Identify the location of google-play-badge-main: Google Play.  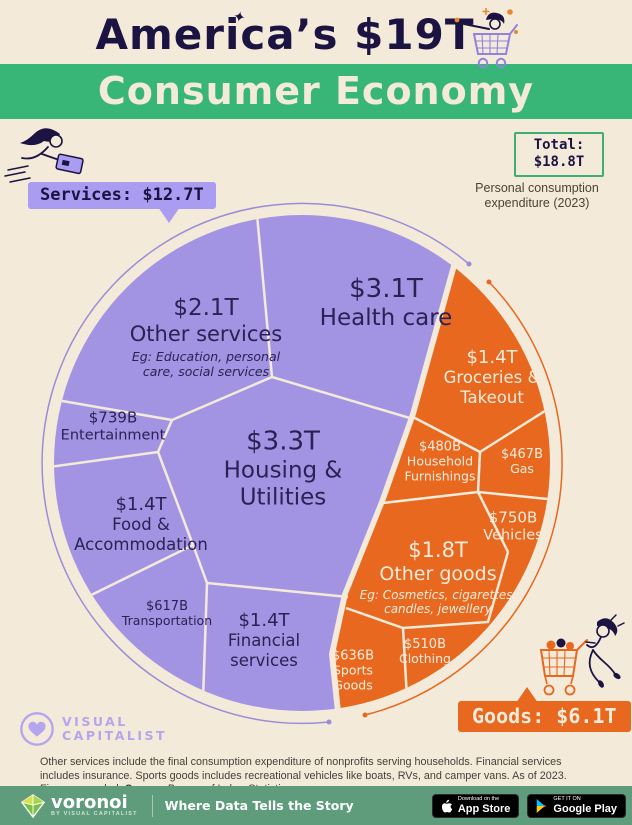
(585, 808).